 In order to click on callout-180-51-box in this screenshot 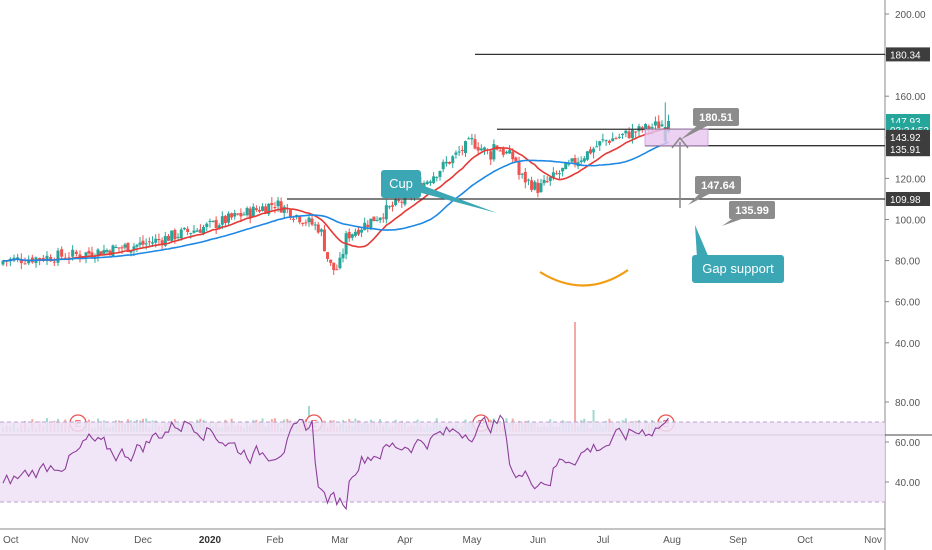, I will do `click(716, 117)`.